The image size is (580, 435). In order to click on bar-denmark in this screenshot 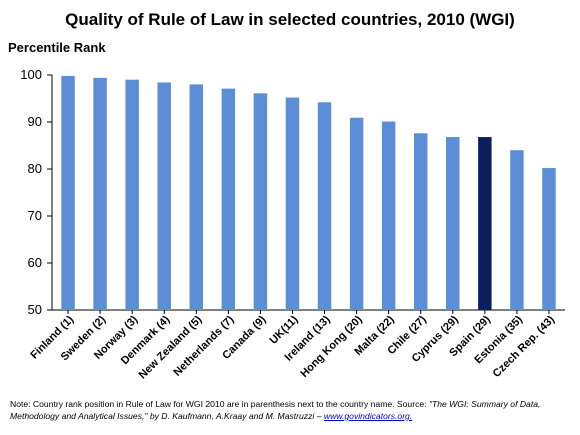, I will do `click(164, 196)`.